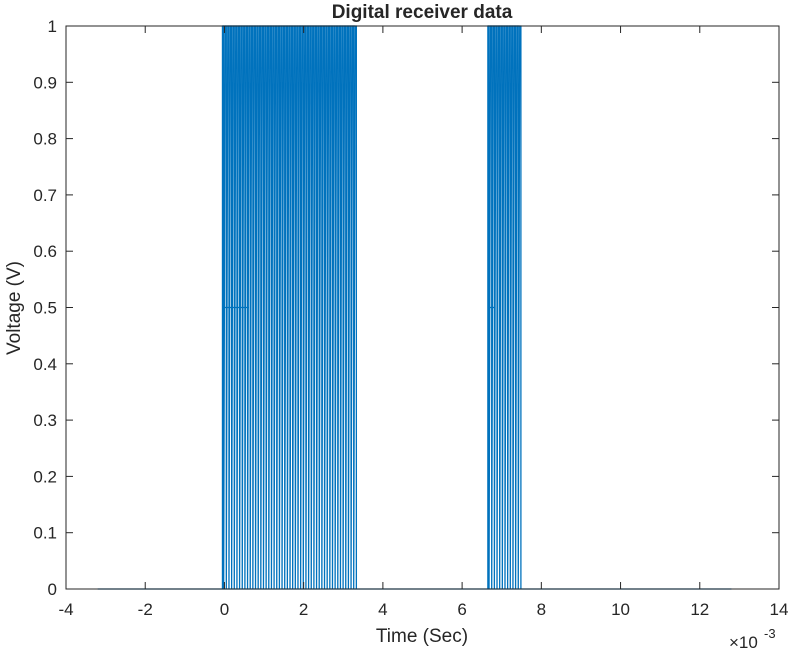 The width and height of the screenshot is (793, 650). Describe the element at coordinates (770, 633) in the screenshot. I see `x-exponent-power: -3` at that location.